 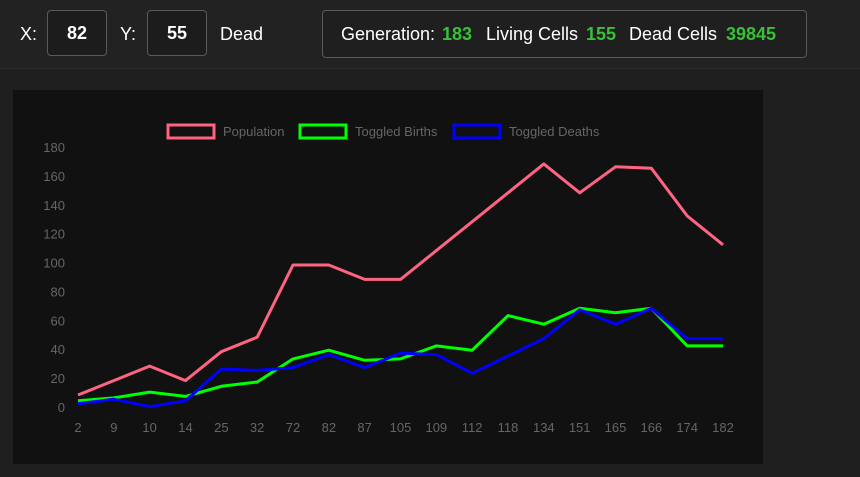 I want to click on y-tick-label: 20, so click(x=58, y=378).